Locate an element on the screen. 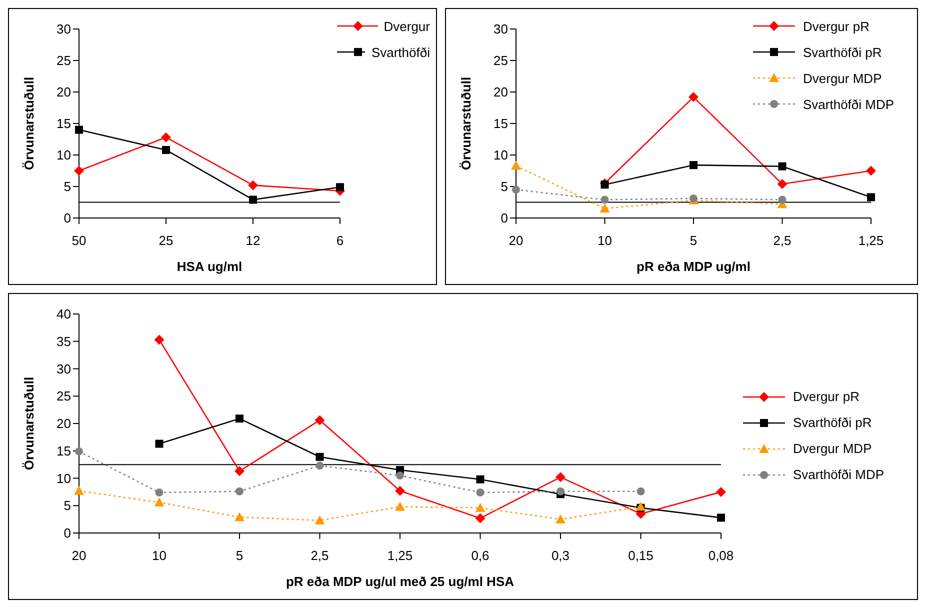 The height and width of the screenshot is (607, 926). y-tick-label: 40 is located at coordinates (63, 314).